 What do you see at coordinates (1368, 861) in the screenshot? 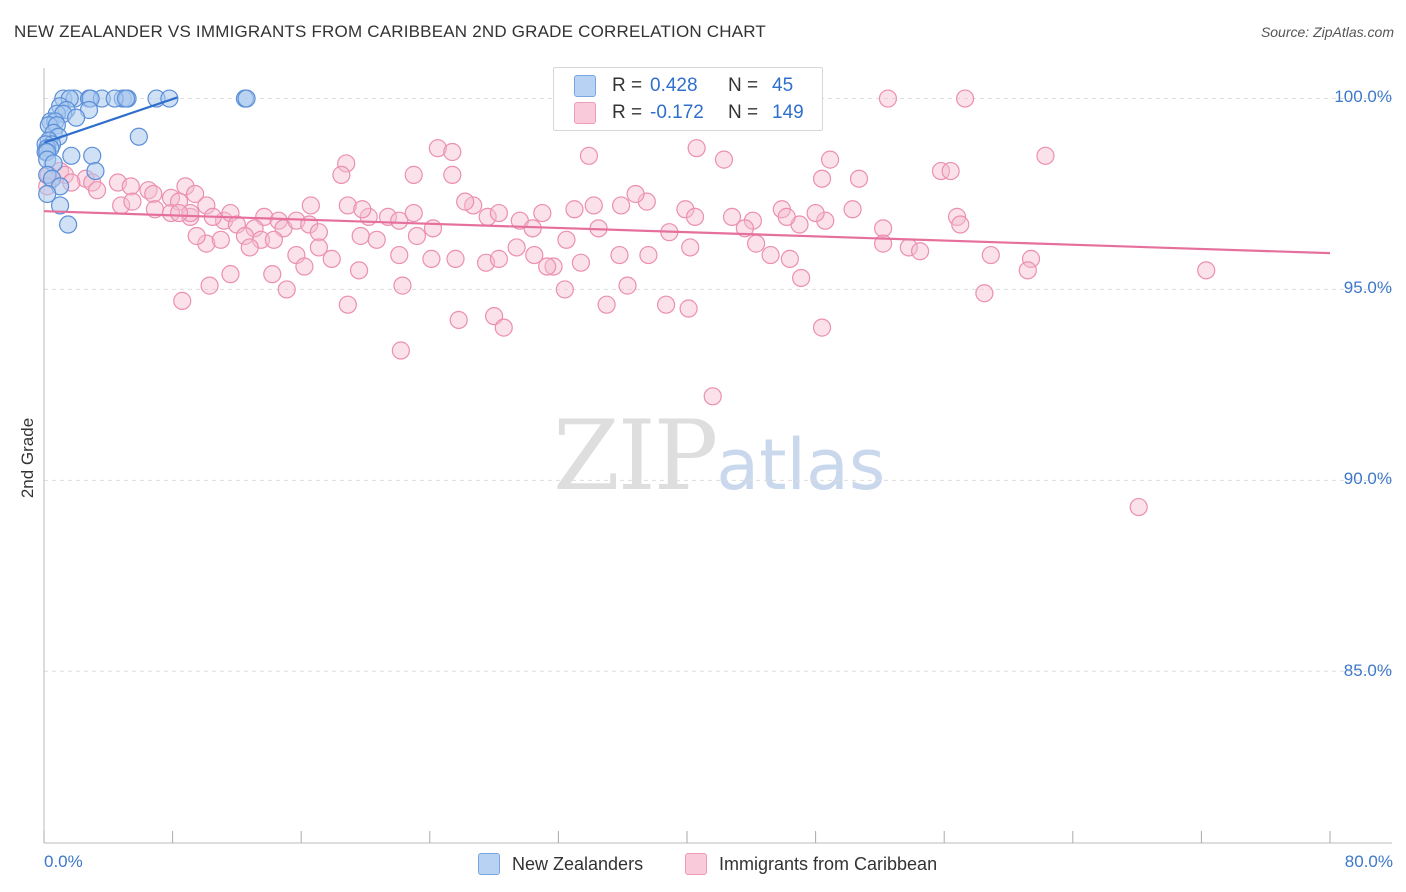
I see `x-tick-label-max: 80.0%` at bounding box center [1368, 861].